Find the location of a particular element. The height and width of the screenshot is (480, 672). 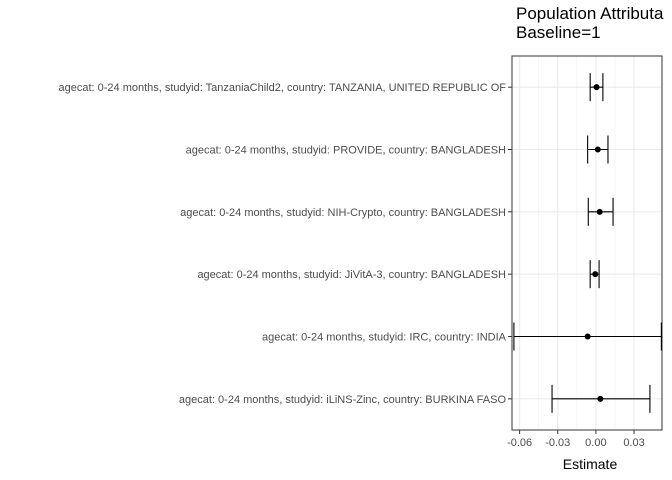

x-tick-label: 0.00 is located at coordinates (595, 443).